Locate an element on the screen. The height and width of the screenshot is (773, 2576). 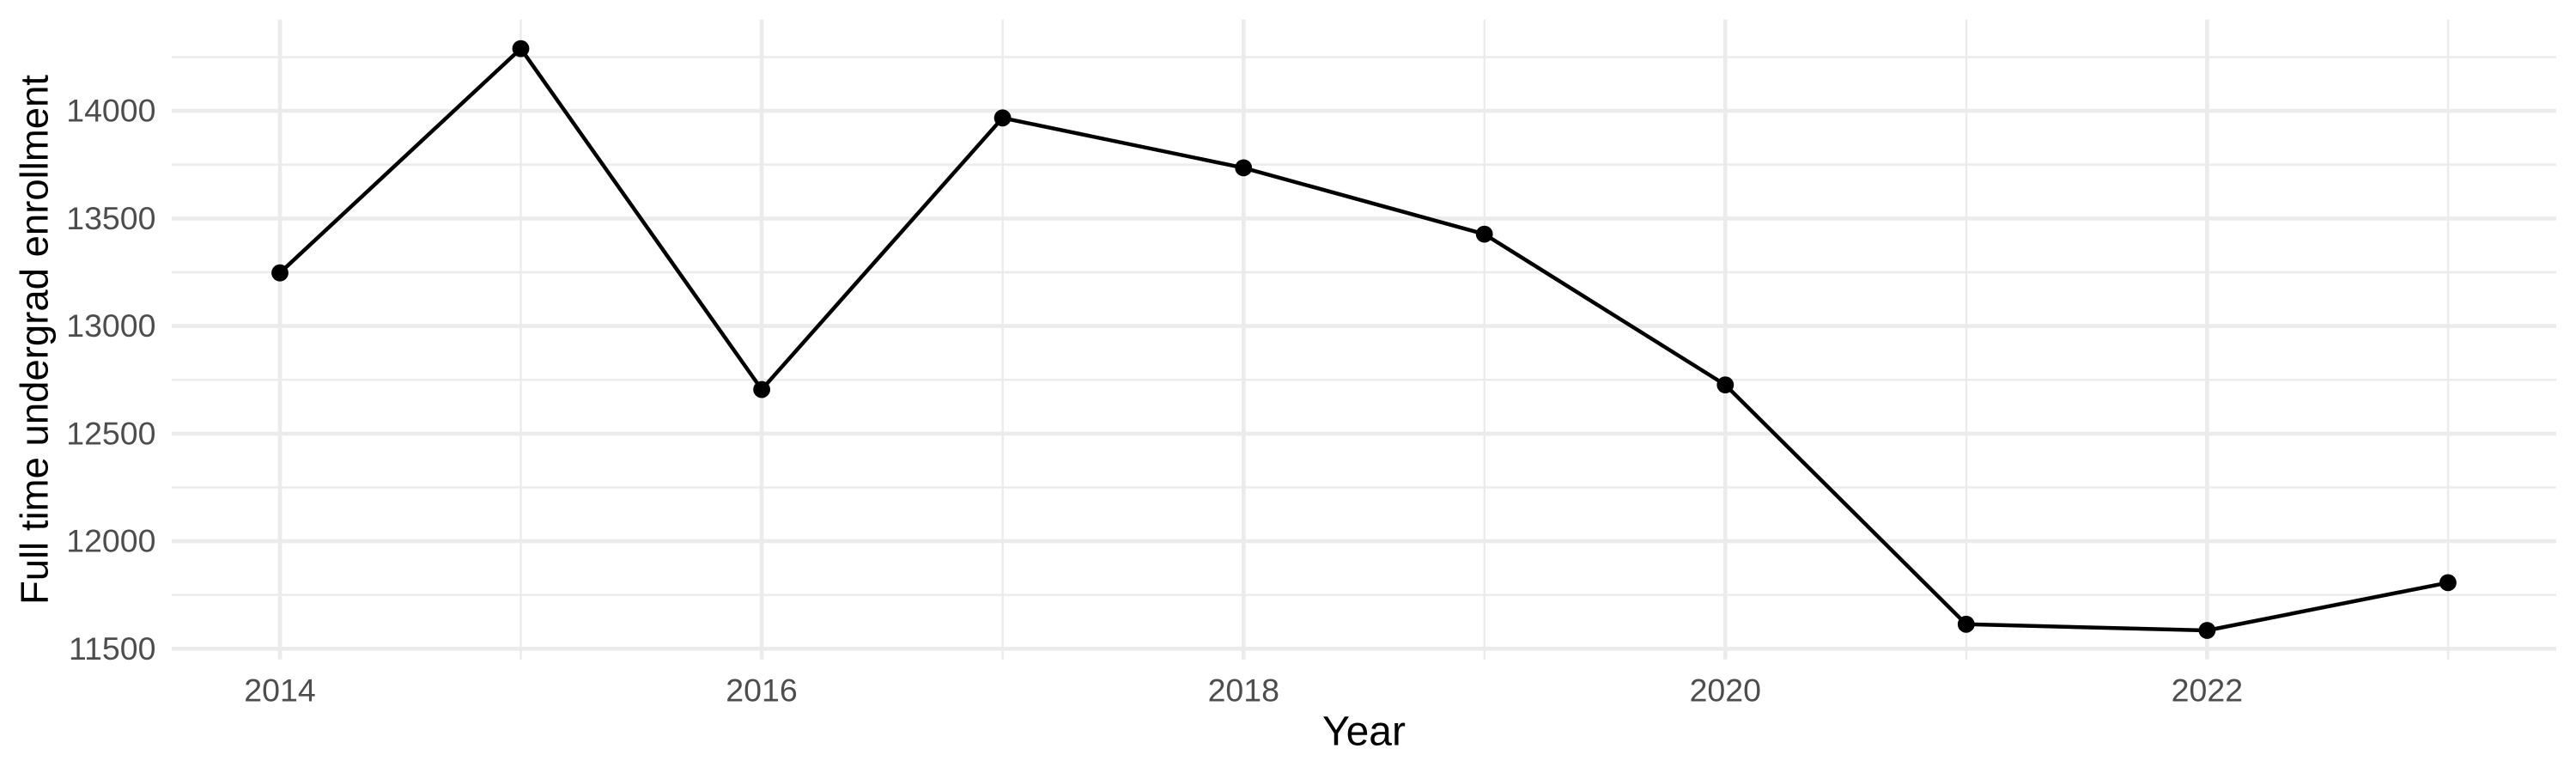
svg-text: 11500 is located at coordinates (112, 648).